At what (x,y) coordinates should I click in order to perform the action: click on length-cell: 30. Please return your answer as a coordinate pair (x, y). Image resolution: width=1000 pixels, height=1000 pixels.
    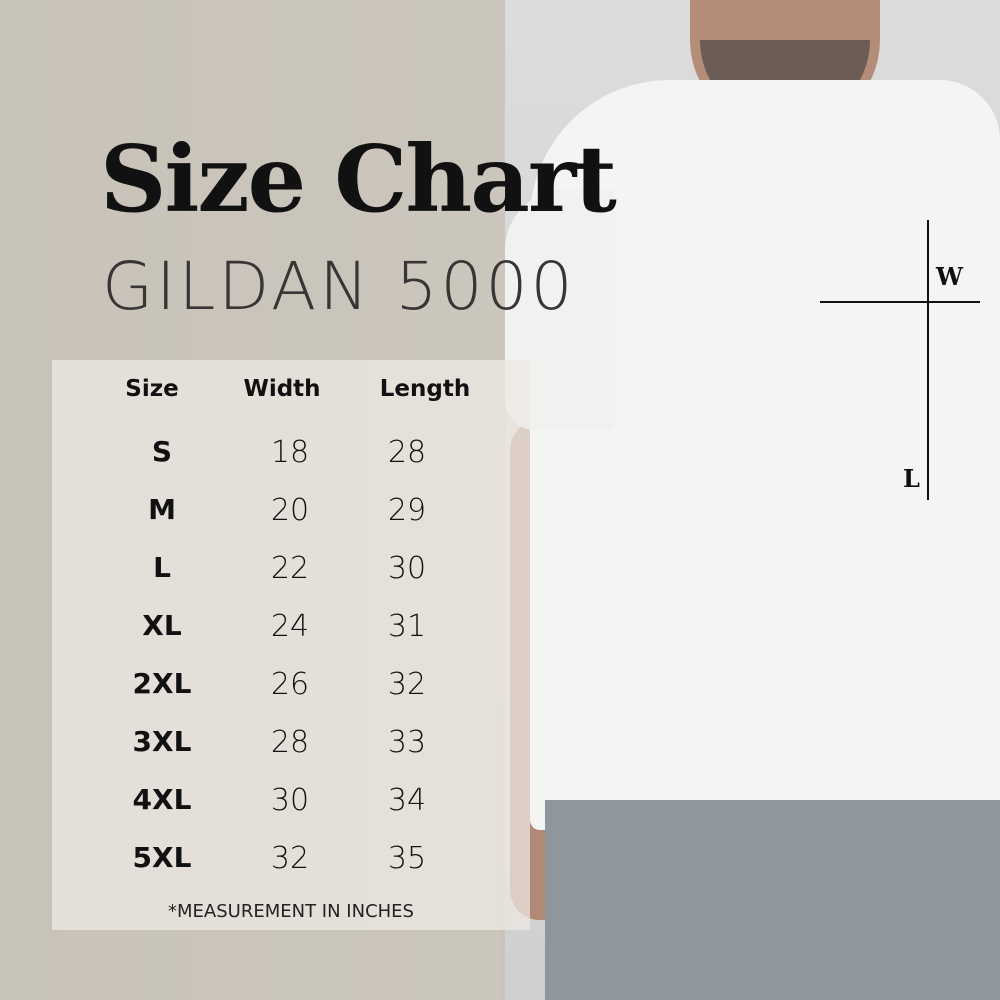
    Looking at the image, I should click on (407, 568).